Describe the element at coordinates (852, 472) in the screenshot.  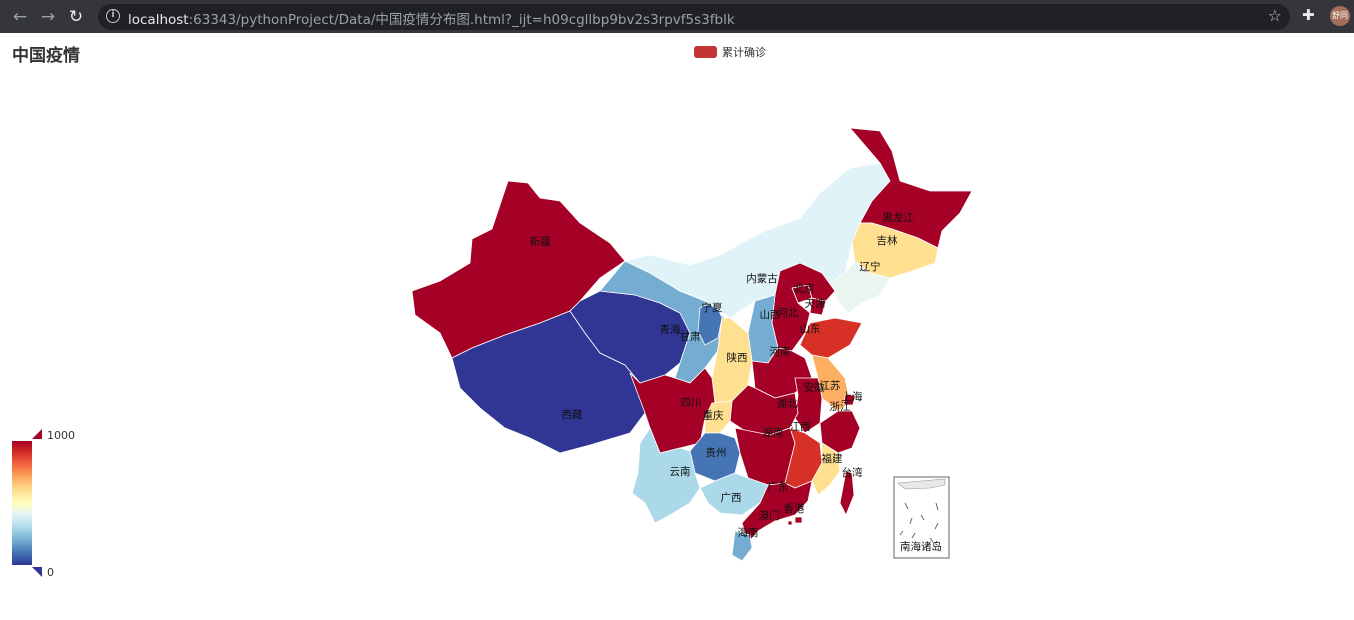
I see `province-label: 台湾` at that location.